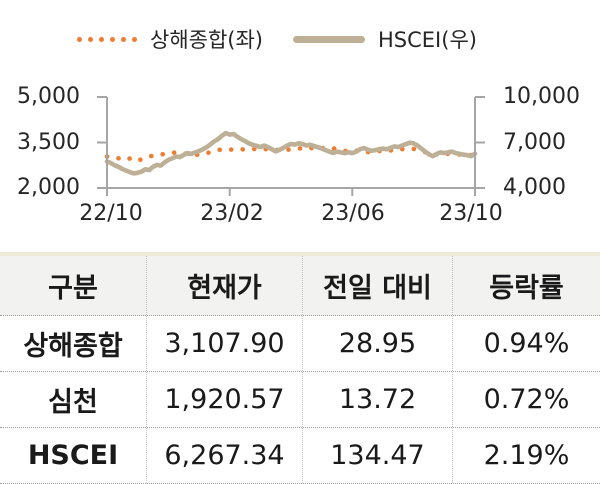 The image size is (600, 484). What do you see at coordinates (526, 455) in the screenshot?
I see `rate-cell: 2.19%` at bounding box center [526, 455].